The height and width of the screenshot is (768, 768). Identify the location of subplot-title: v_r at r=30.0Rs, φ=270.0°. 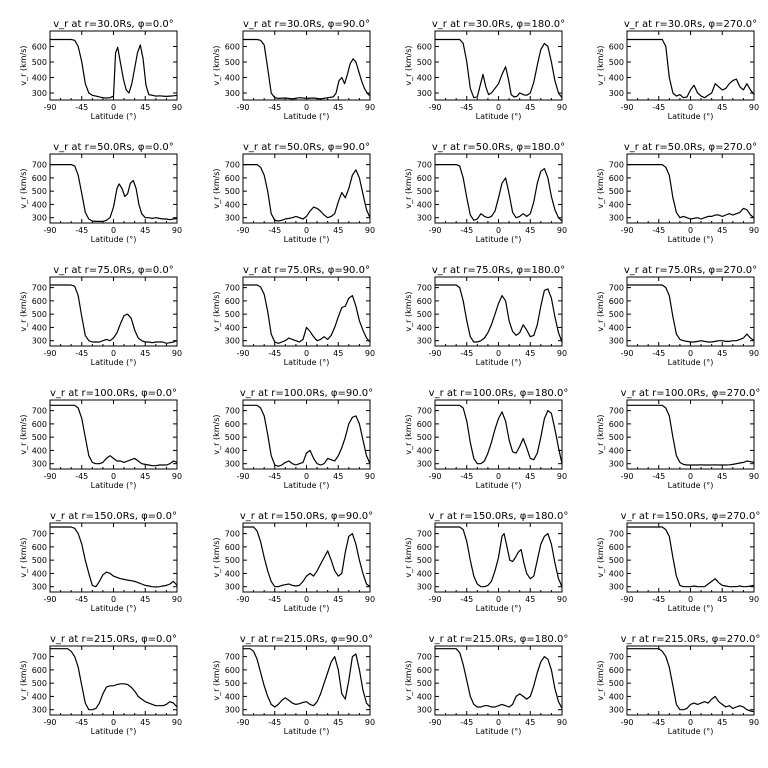
(690, 24).